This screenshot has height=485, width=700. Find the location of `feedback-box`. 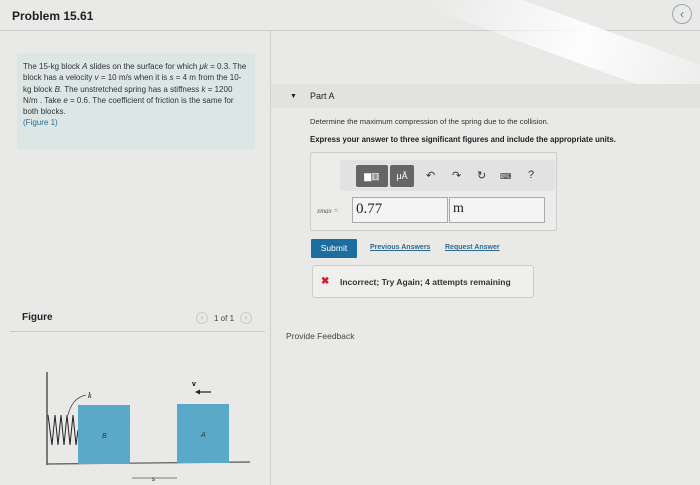

feedback-box is located at coordinates (423, 281).